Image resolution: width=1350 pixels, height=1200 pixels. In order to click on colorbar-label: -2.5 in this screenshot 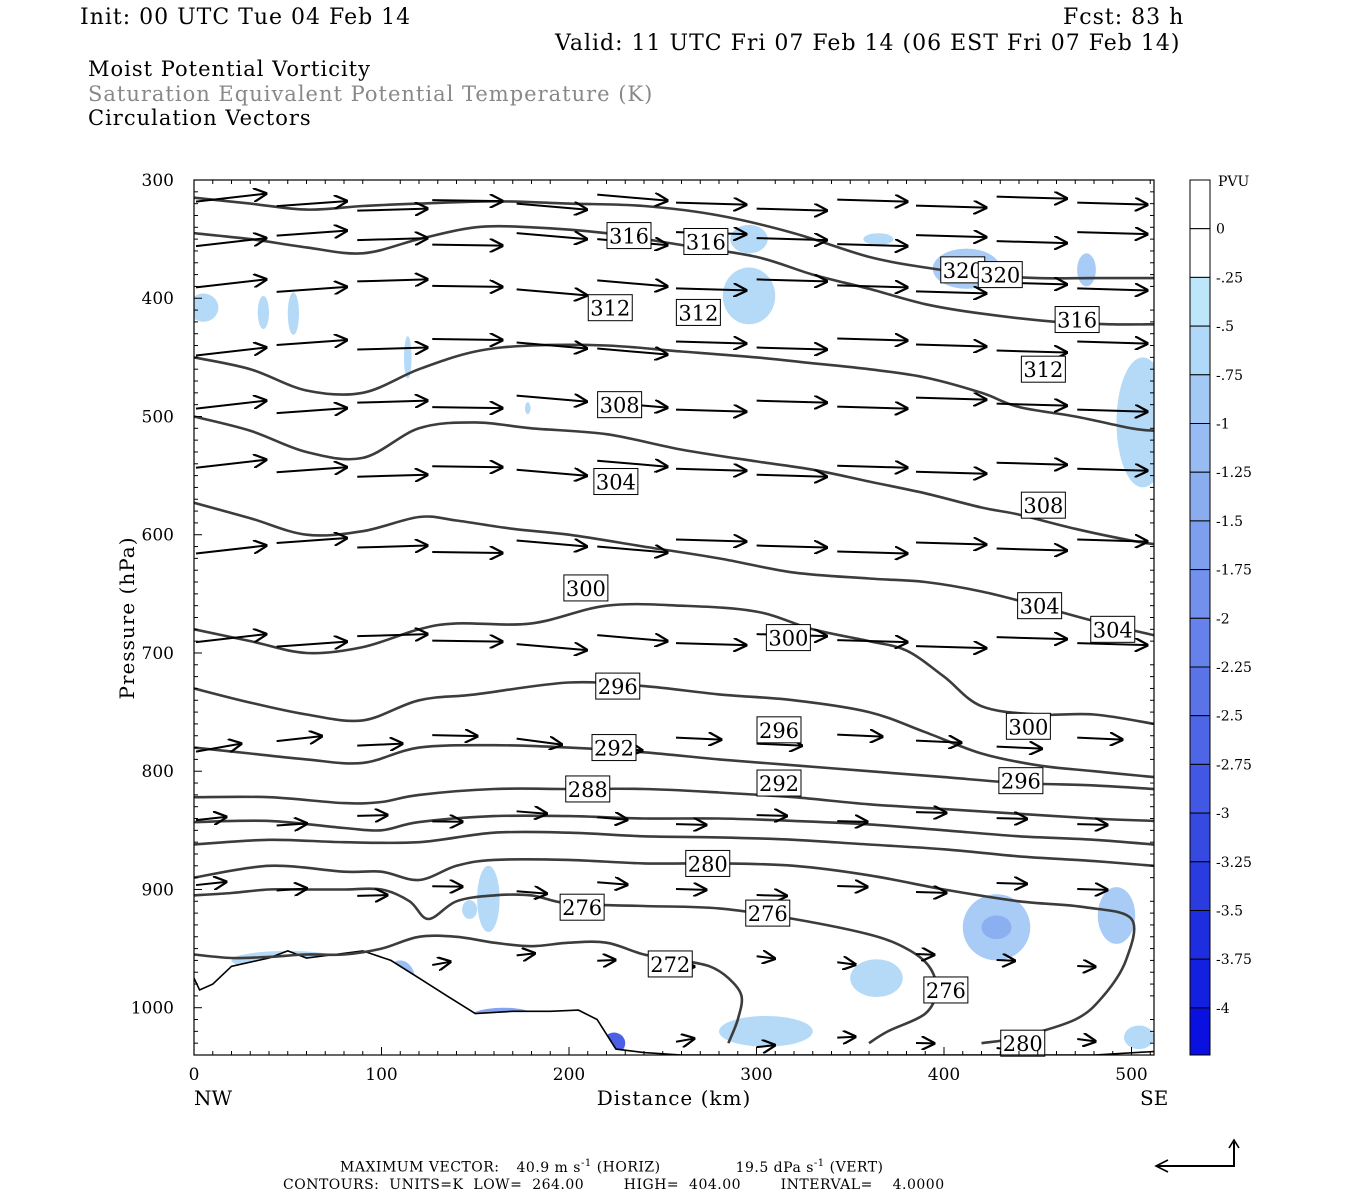, I will do `click(1229, 717)`.